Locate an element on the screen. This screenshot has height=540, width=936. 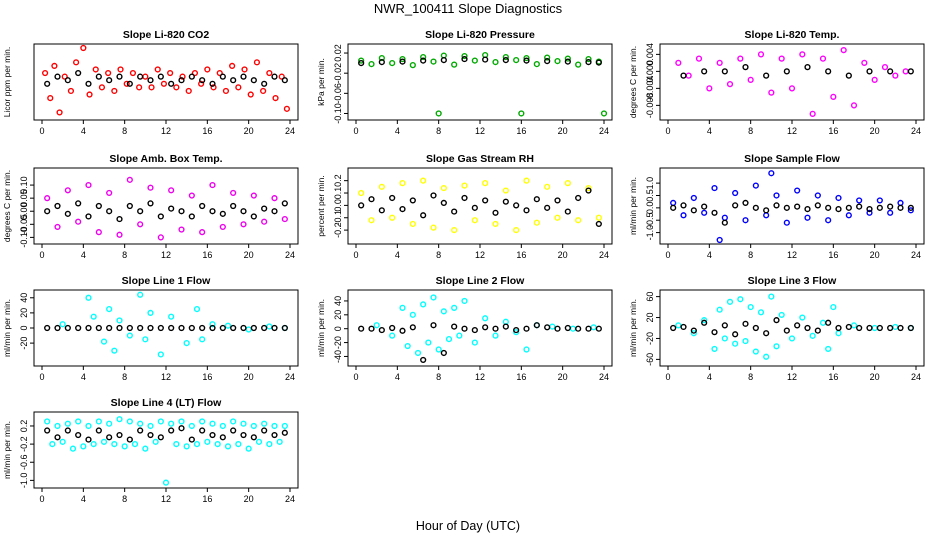
x-tick-label: 12 is located at coordinates (480, 131).